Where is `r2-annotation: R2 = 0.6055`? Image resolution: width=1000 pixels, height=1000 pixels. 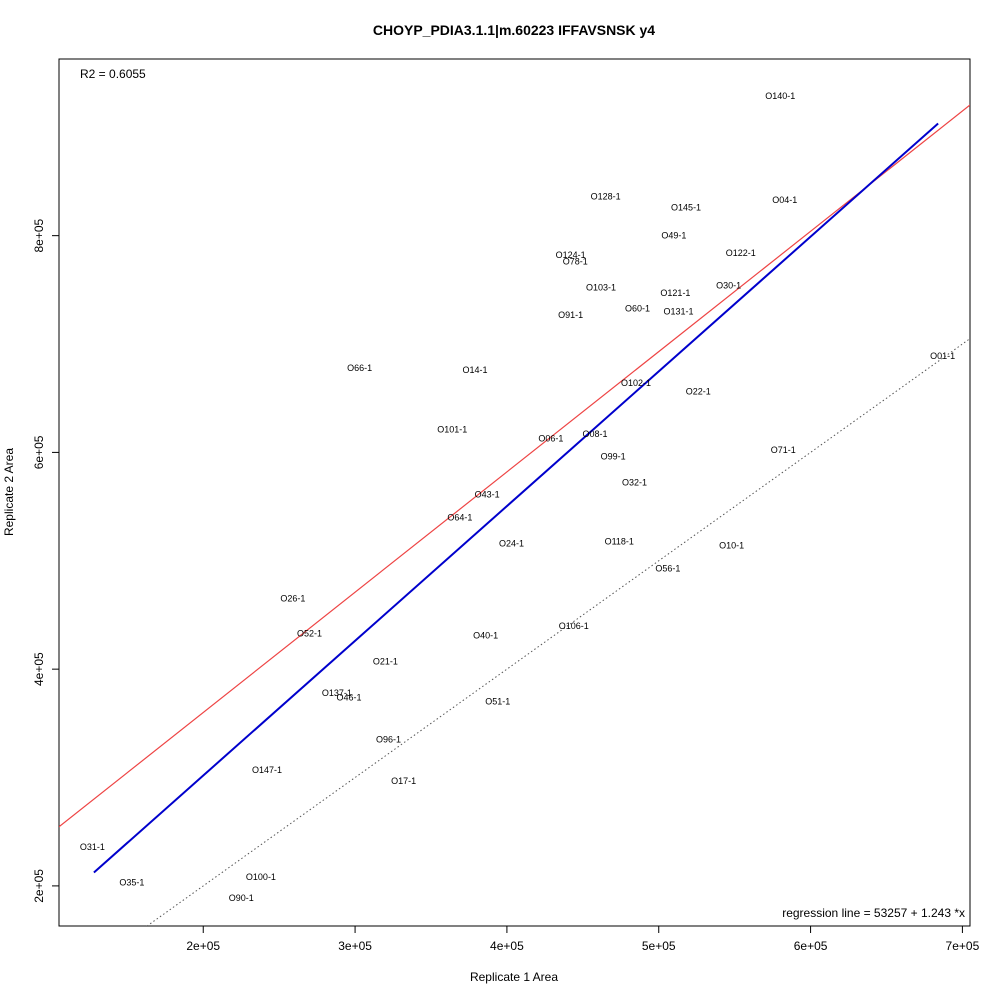 r2-annotation: R2 = 0.6055 is located at coordinates (113, 74).